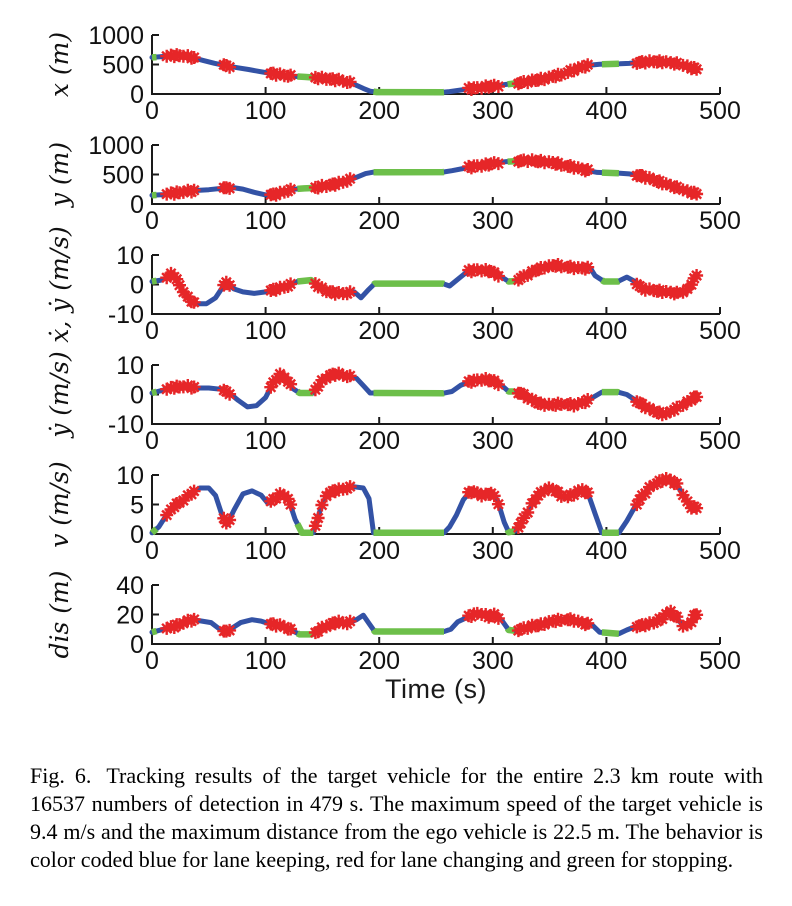 The width and height of the screenshot is (792, 906). What do you see at coordinates (137, 506) in the screenshot?
I see `y-tick-label: 5` at bounding box center [137, 506].